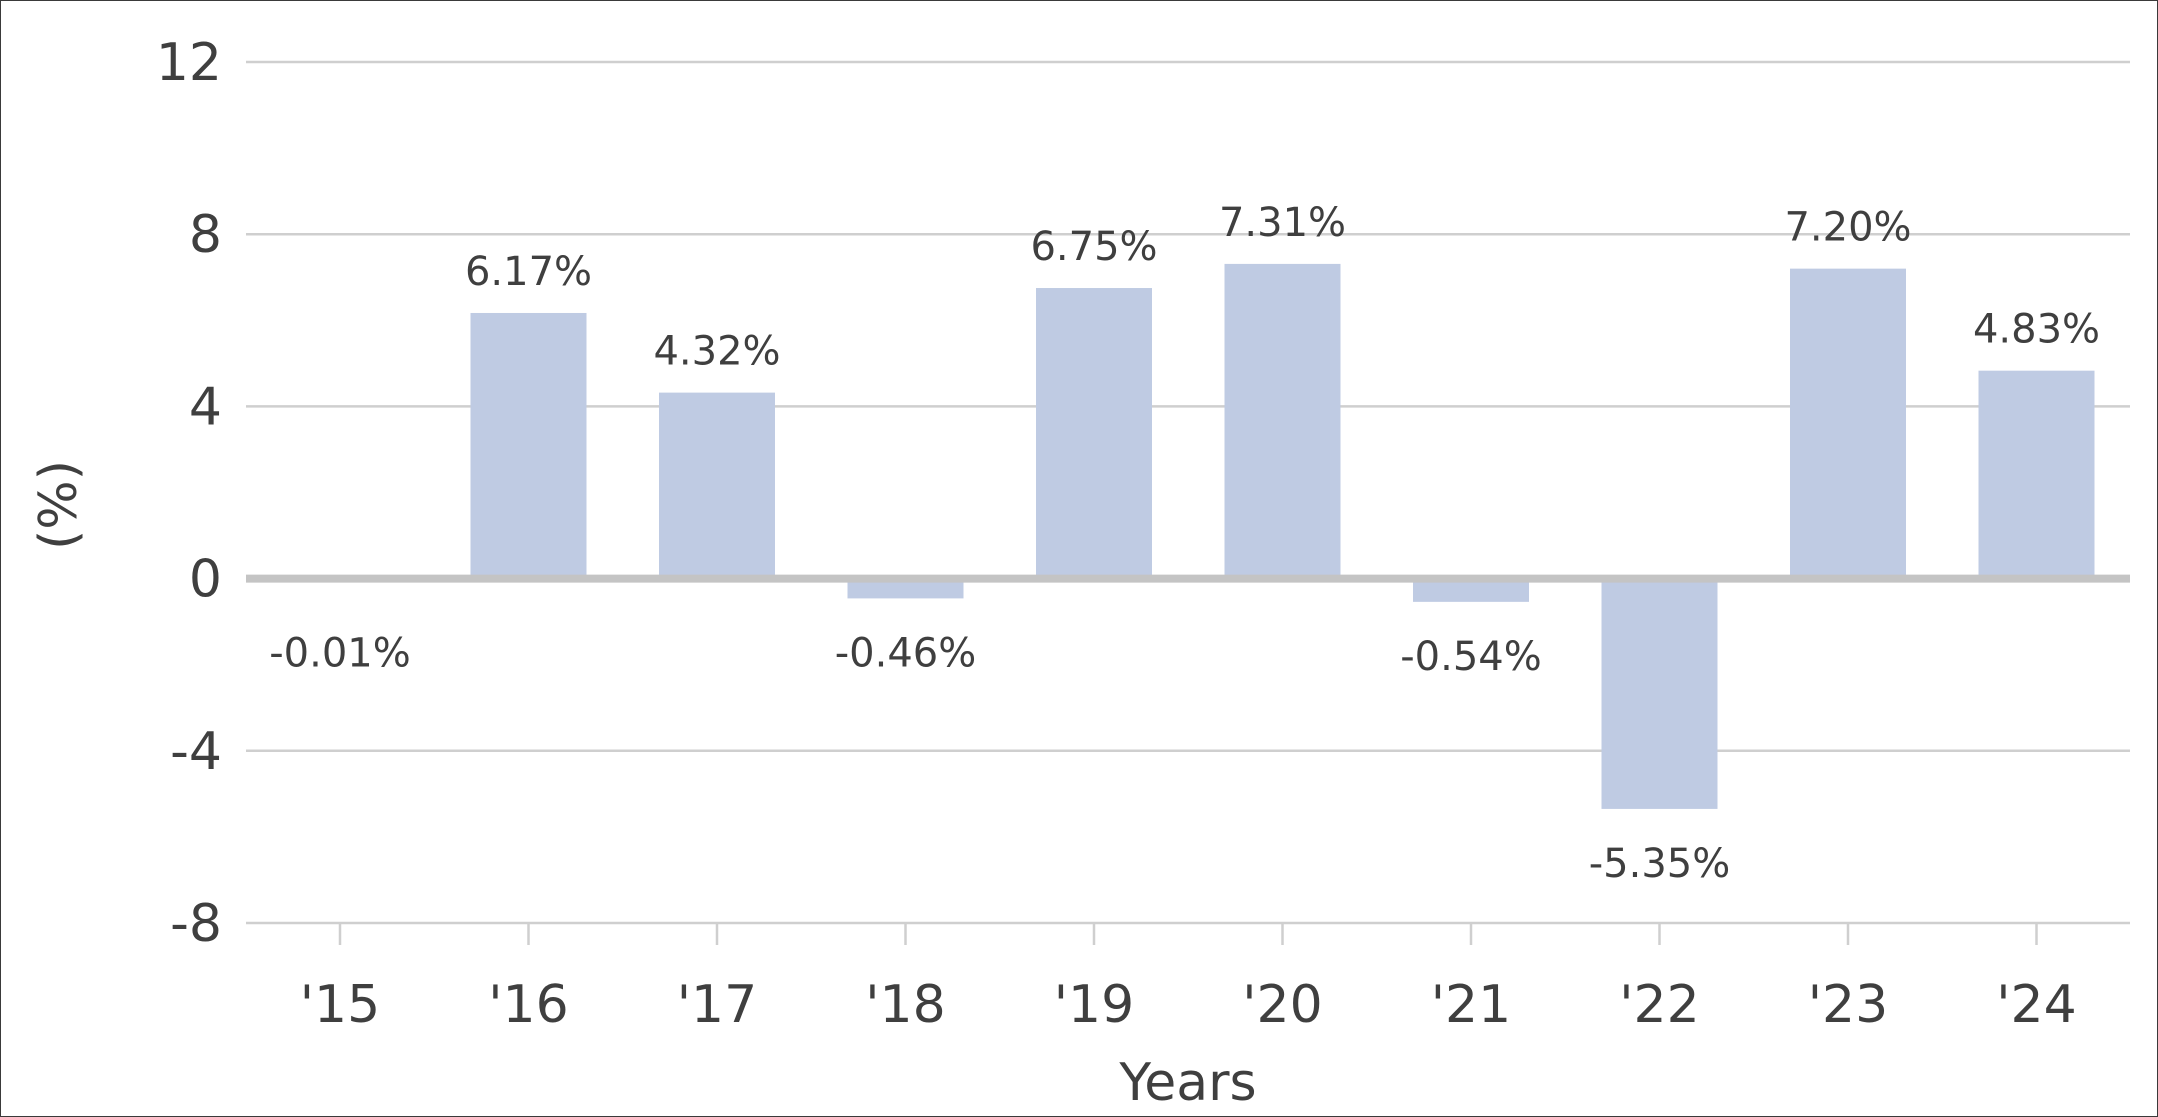  I want to click on data-label: -0.46%, so click(906, 654).